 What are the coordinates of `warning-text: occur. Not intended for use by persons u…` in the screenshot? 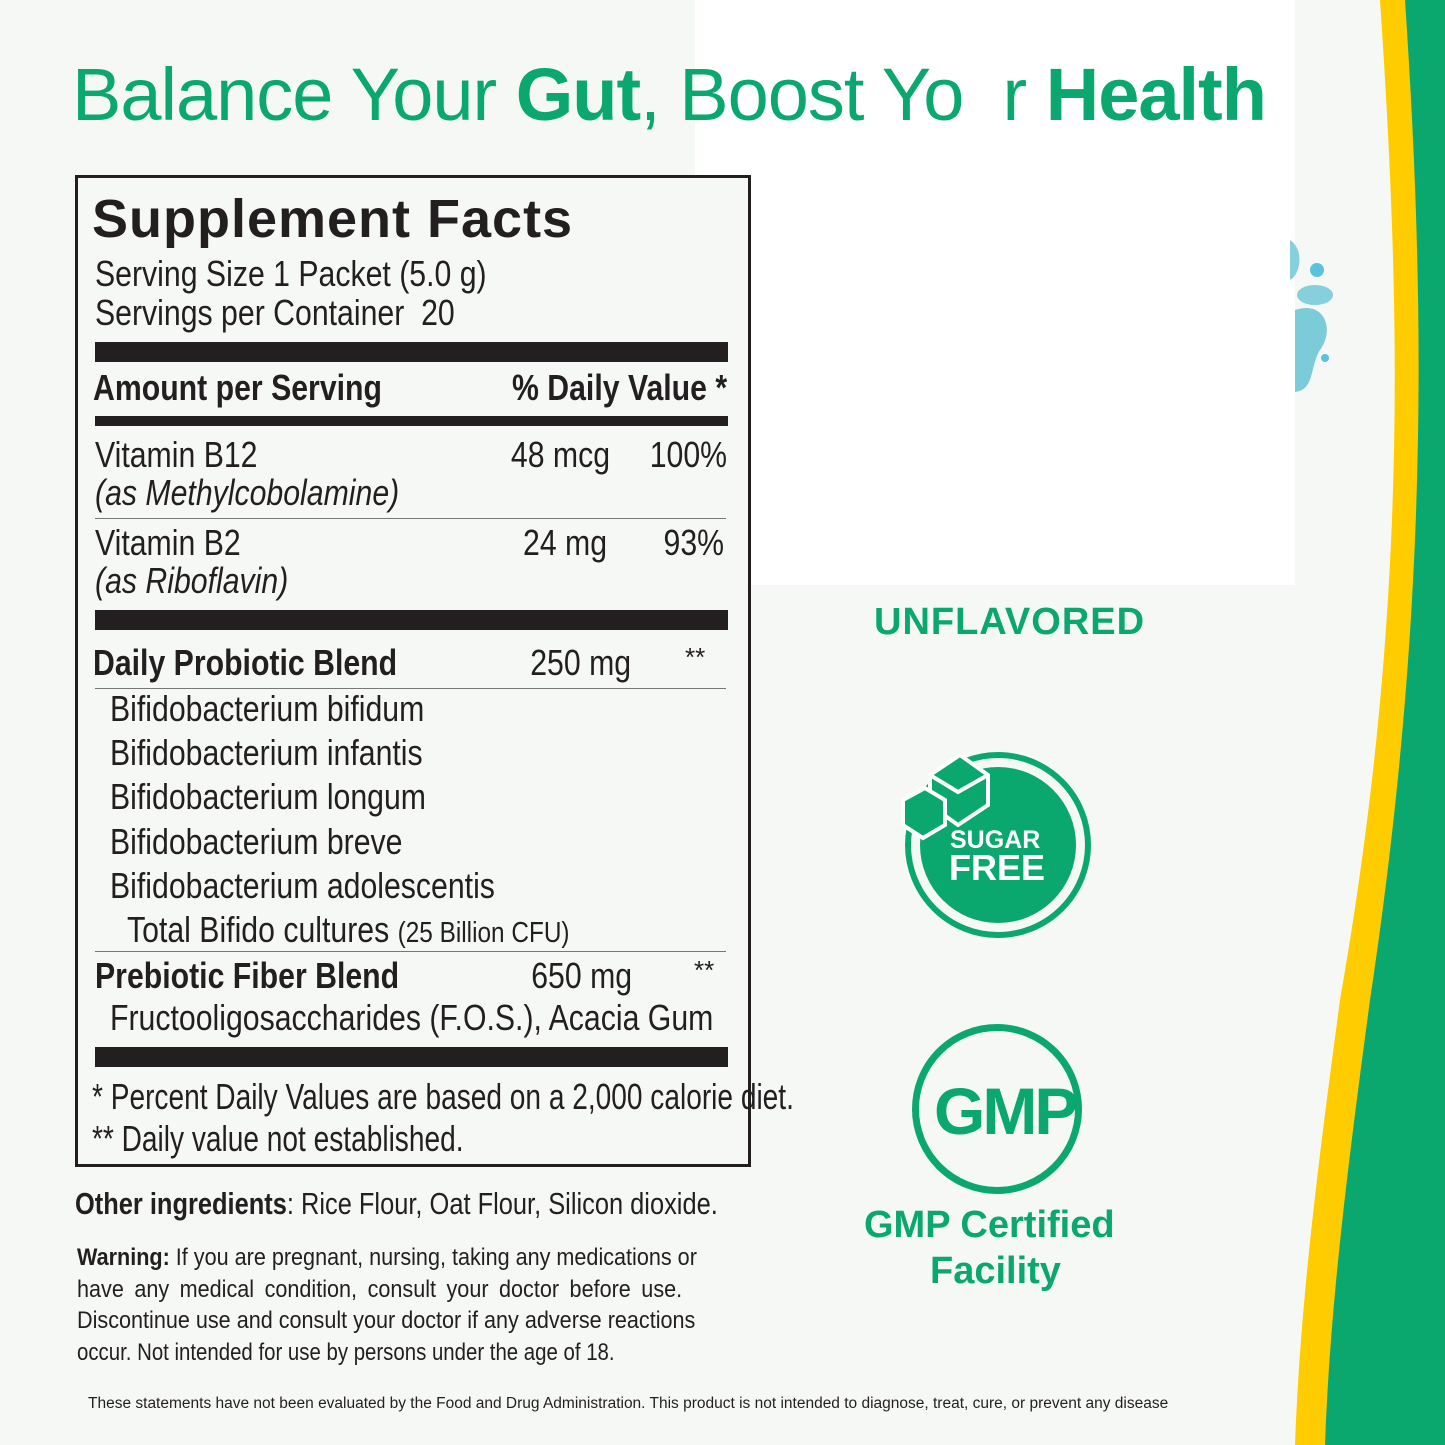 It's located at (346, 1352).